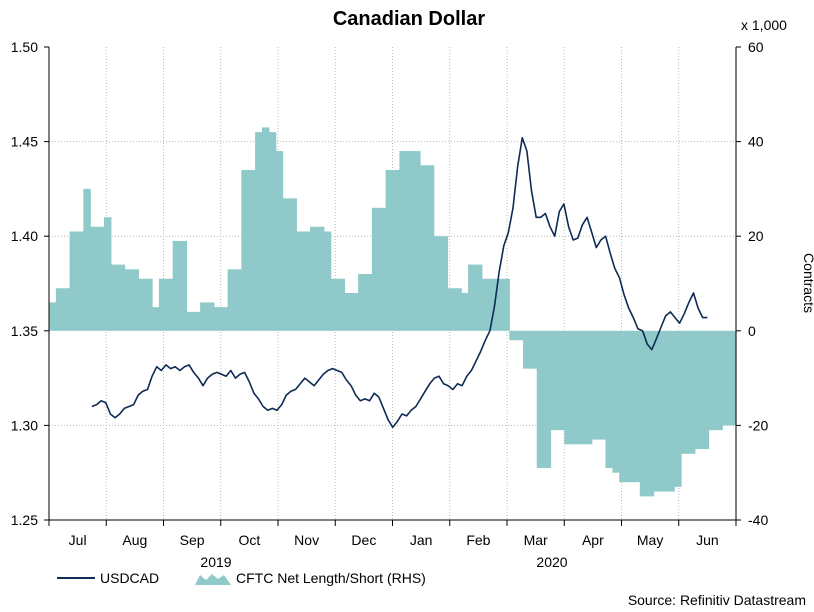 The image size is (814, 612). I want to click on x-tick-label: May, so click(650, 540).